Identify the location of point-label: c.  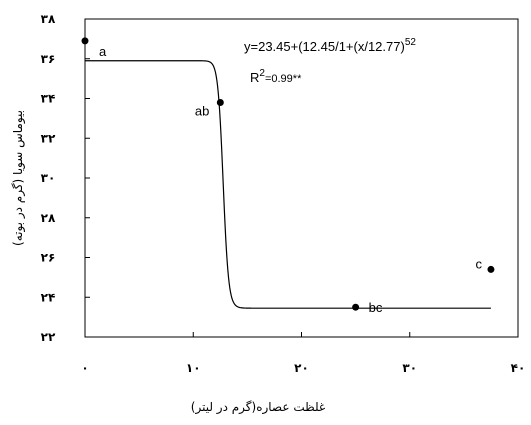
(478, 263).